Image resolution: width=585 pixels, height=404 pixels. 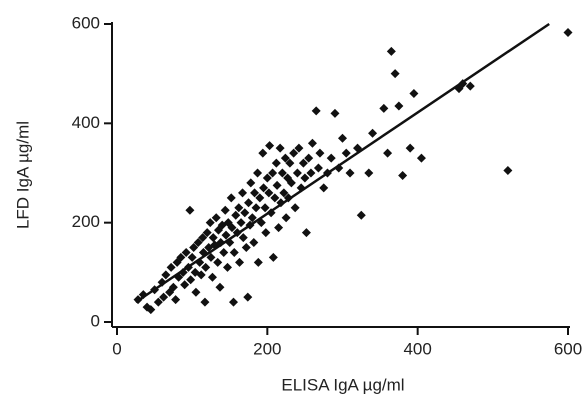 I want to click on x-tick-label: 600, so click(x=568, y=348).